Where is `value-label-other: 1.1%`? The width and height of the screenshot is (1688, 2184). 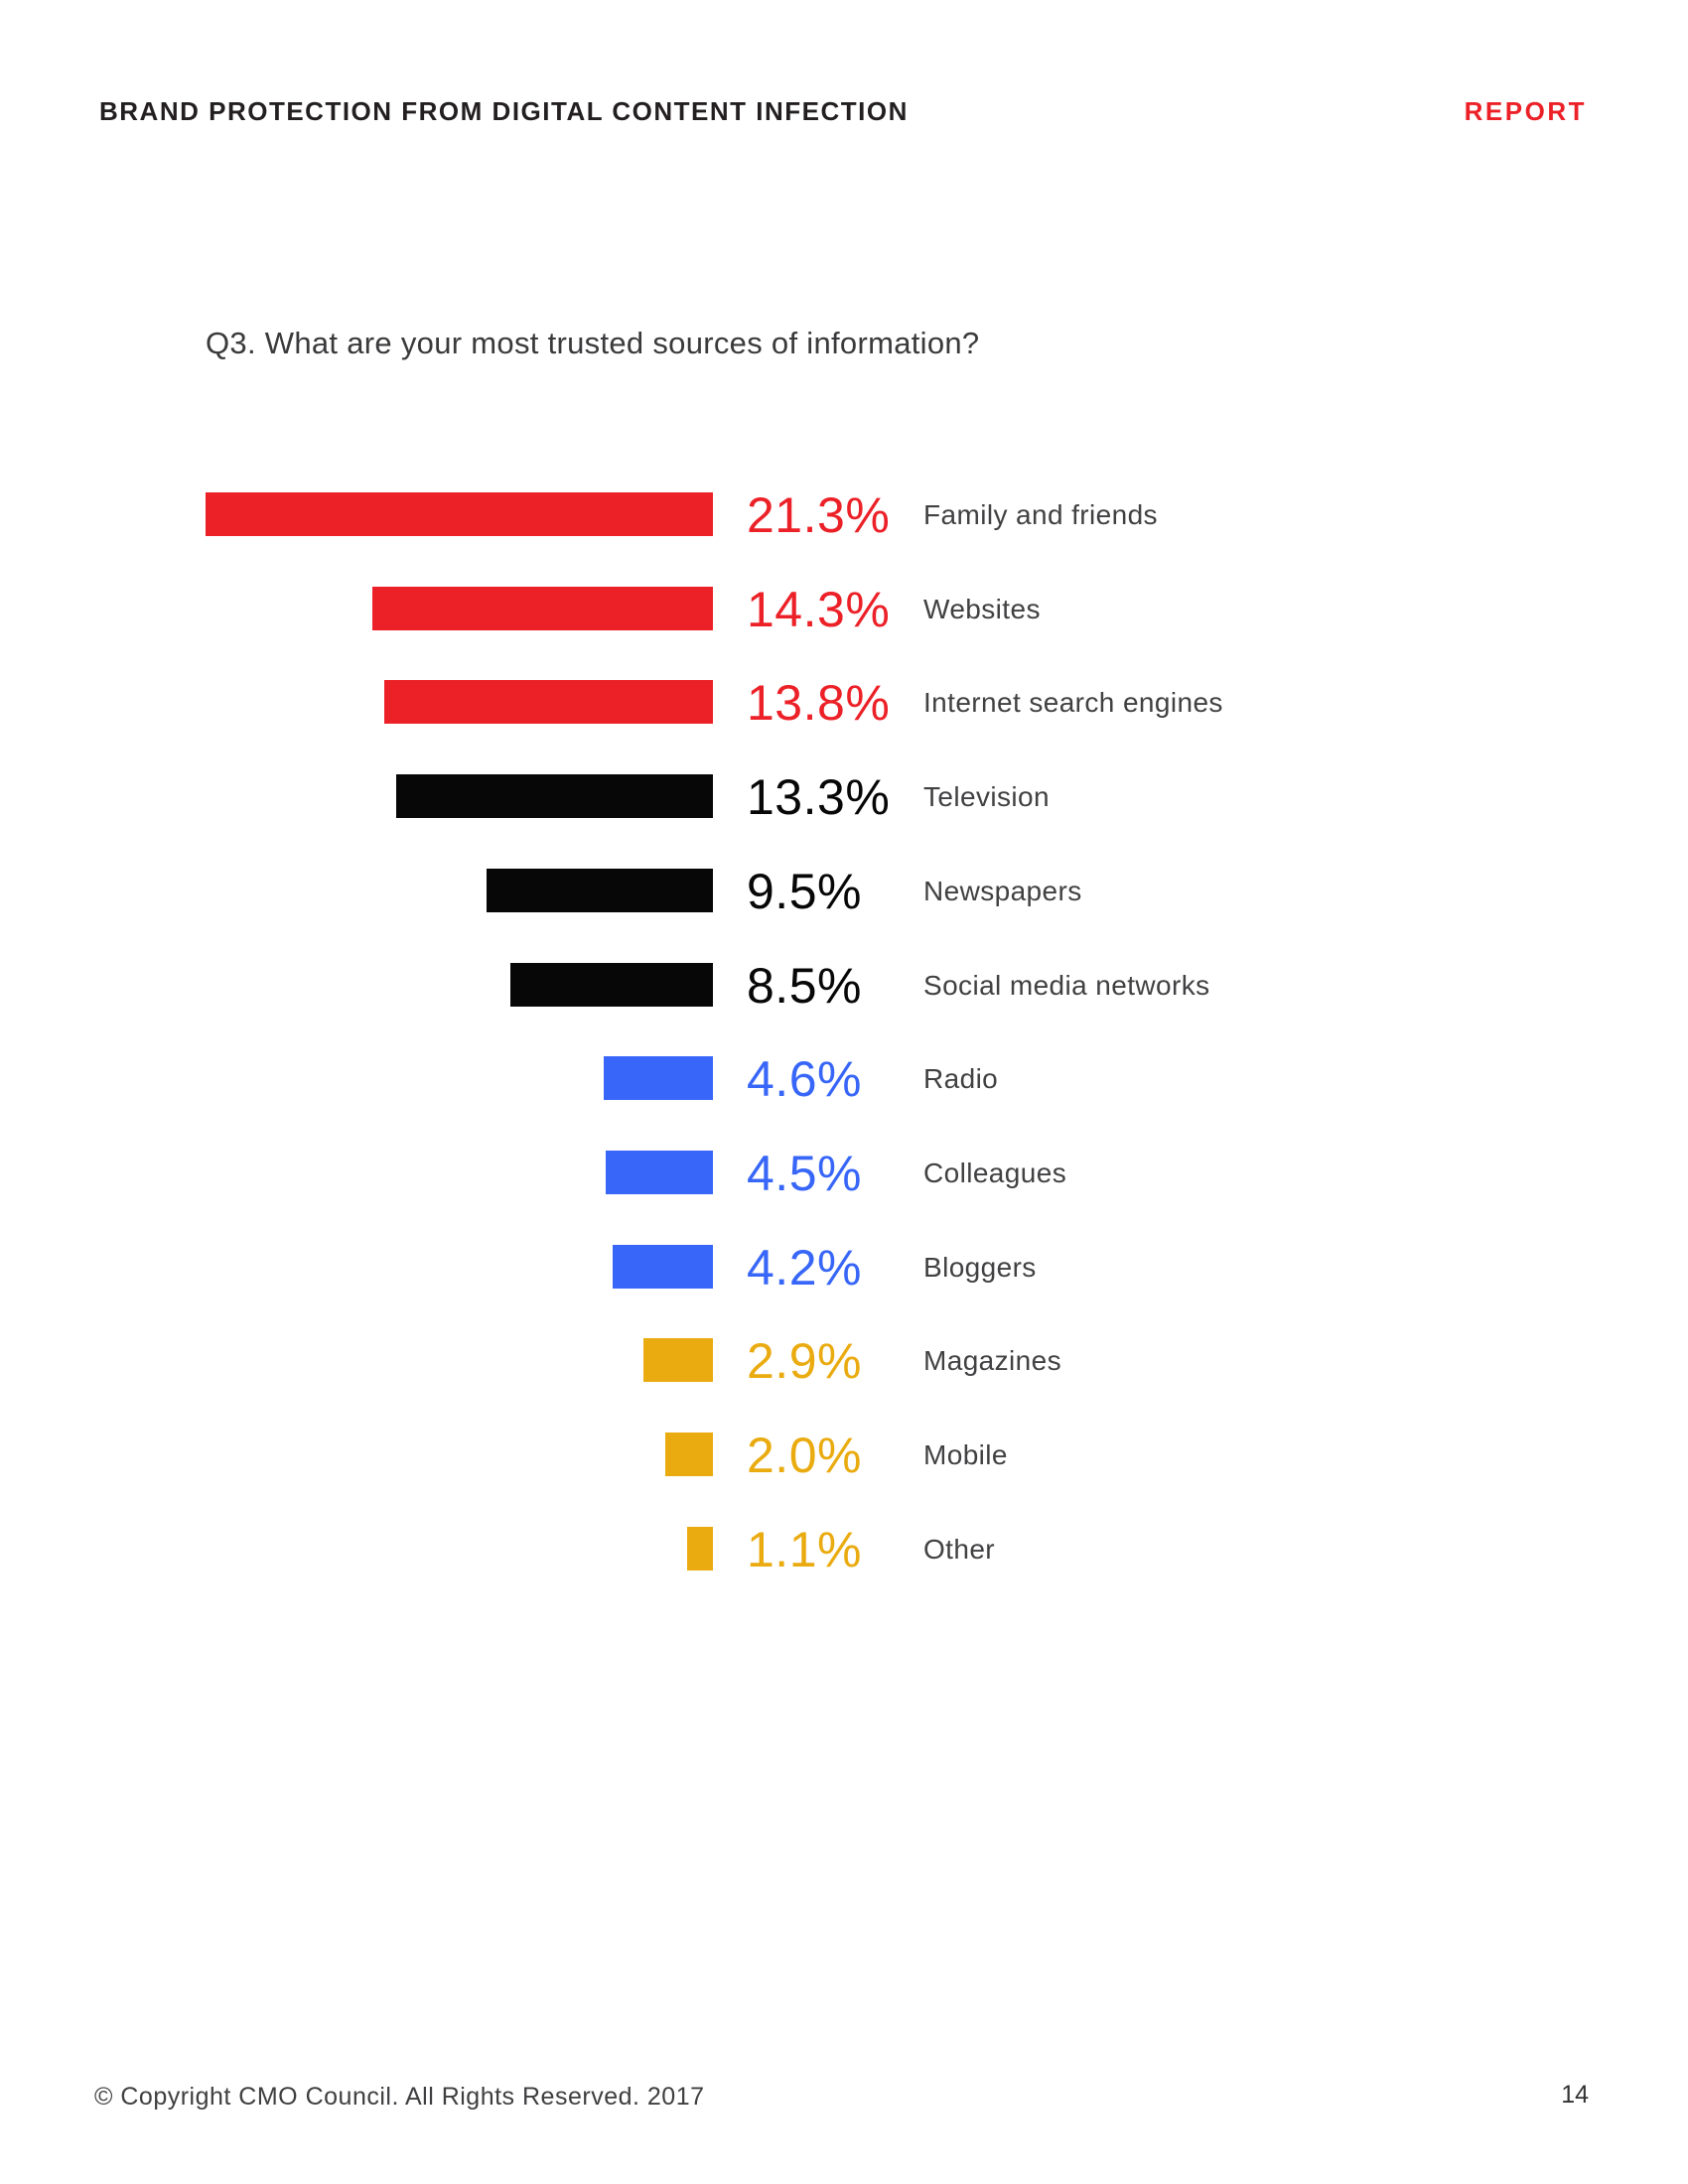 value-label-other: 1.1% is located at coordinates (804, 1549).